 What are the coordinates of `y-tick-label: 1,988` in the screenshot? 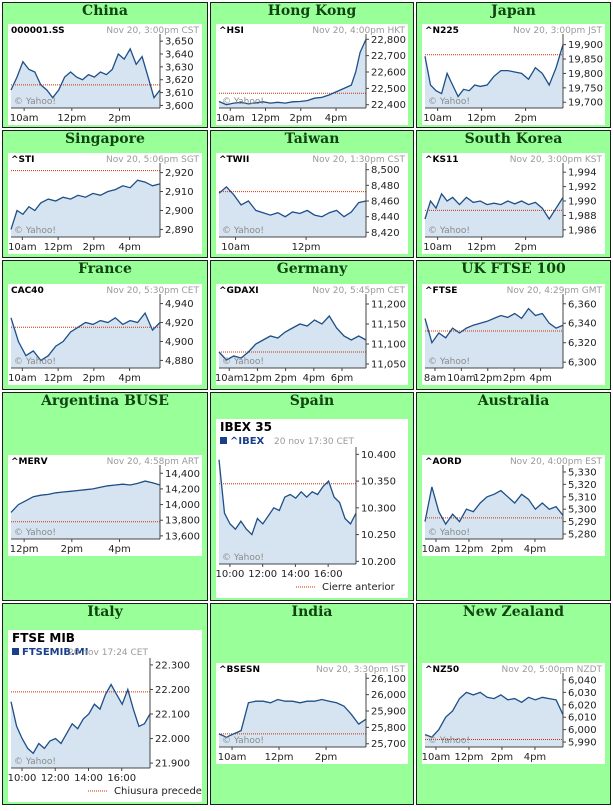 It's located at (582, 215).